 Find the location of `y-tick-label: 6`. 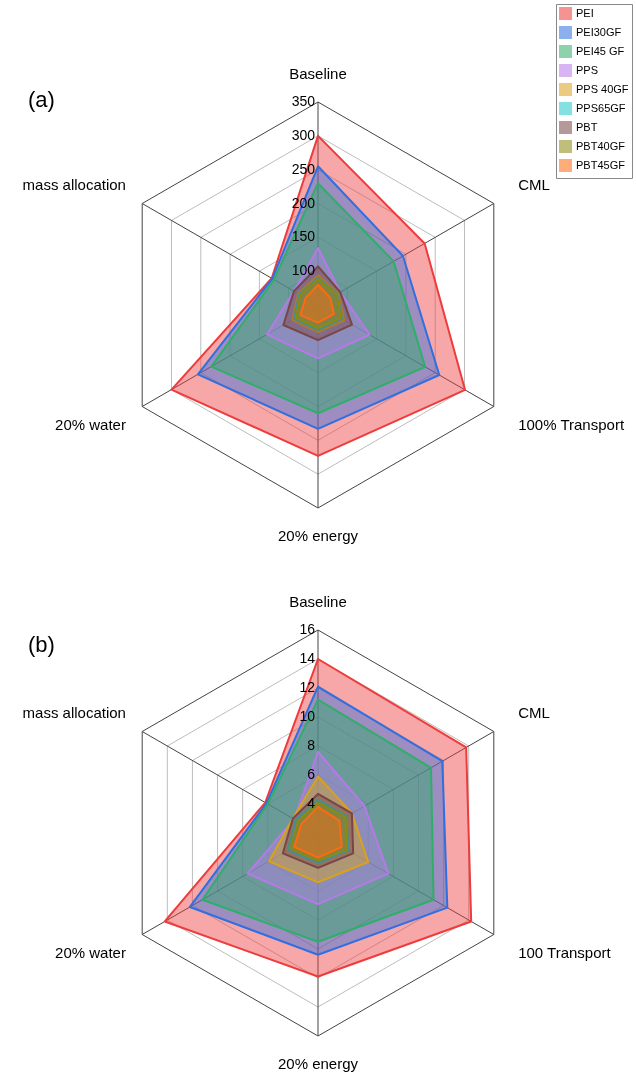

y-tick-label: 6 is located at coordinates (311, 774).